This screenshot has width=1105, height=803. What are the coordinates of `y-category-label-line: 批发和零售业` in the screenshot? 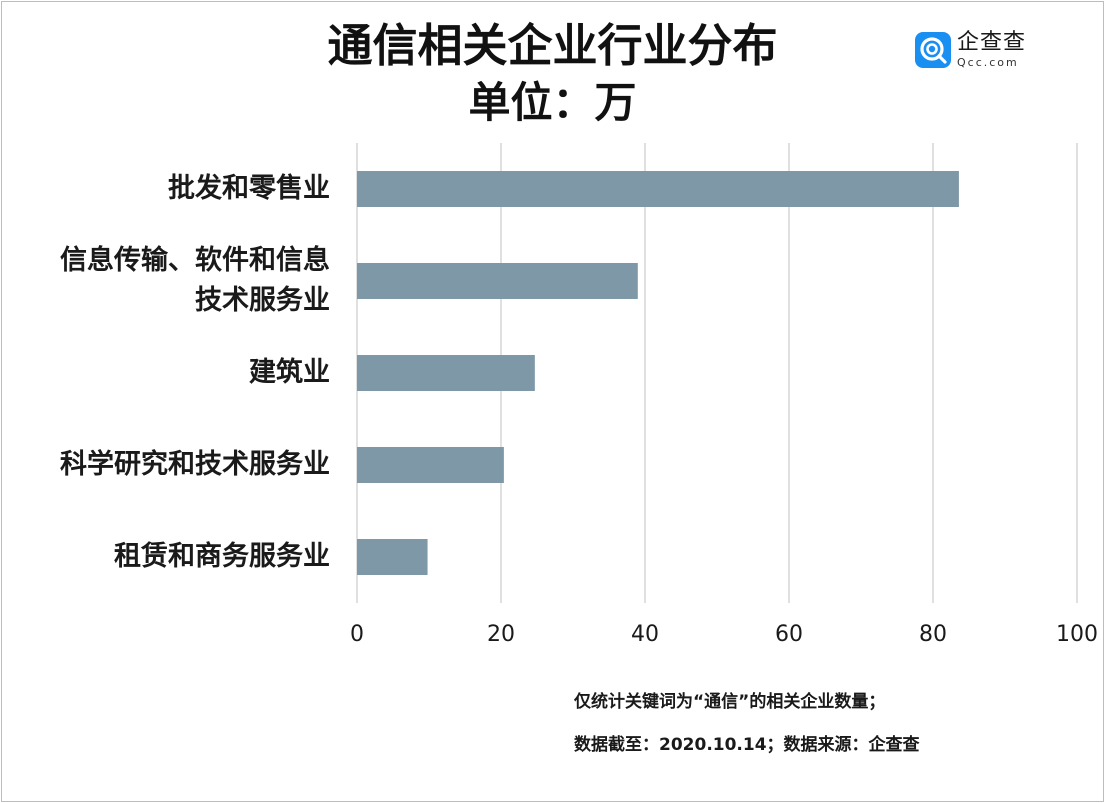 It's located at (249, 188).